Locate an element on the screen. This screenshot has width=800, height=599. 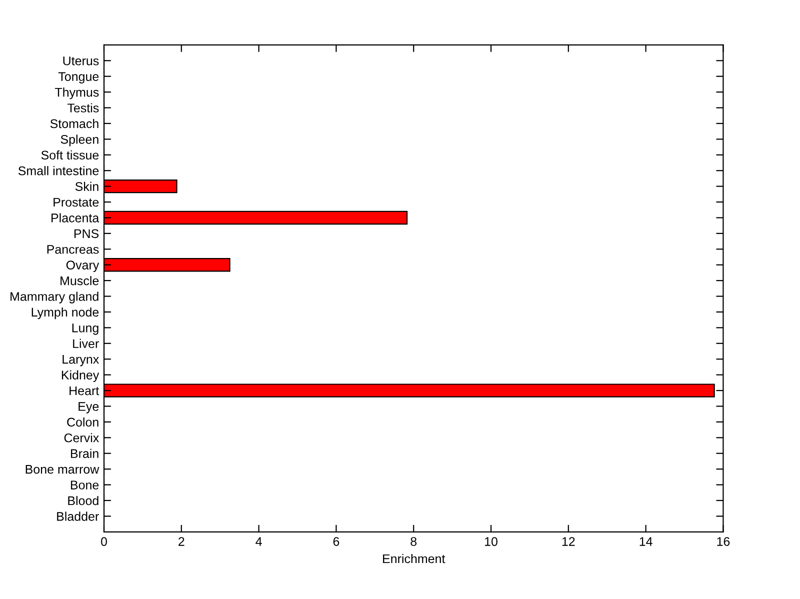
y-tick-label: Brain is located at coordinates (84, 453).